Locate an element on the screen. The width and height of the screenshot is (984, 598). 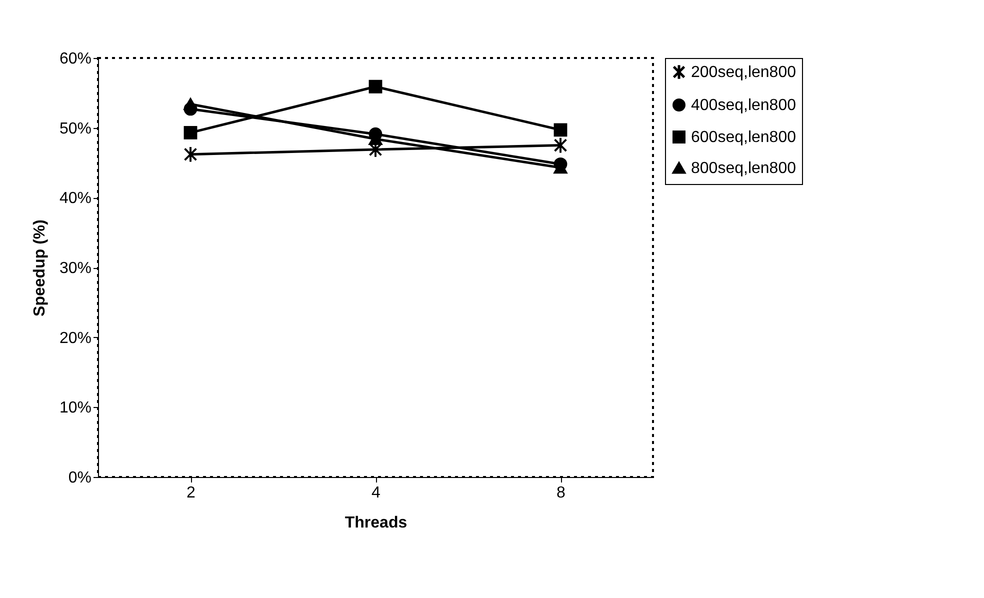
y-tick-label: 40% is located at coordinates (75, 199).